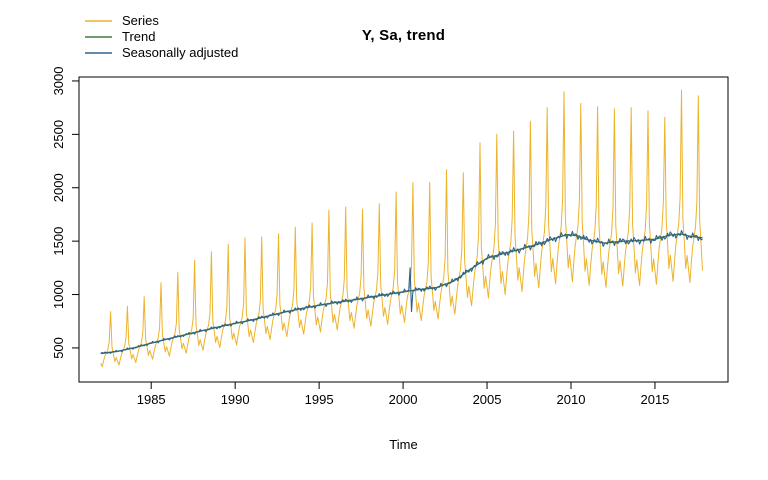 The image size is (768, 480). Describe the element at coordinates (151, 399) in the screenshot. I see `svg-text: 1985` at that location.